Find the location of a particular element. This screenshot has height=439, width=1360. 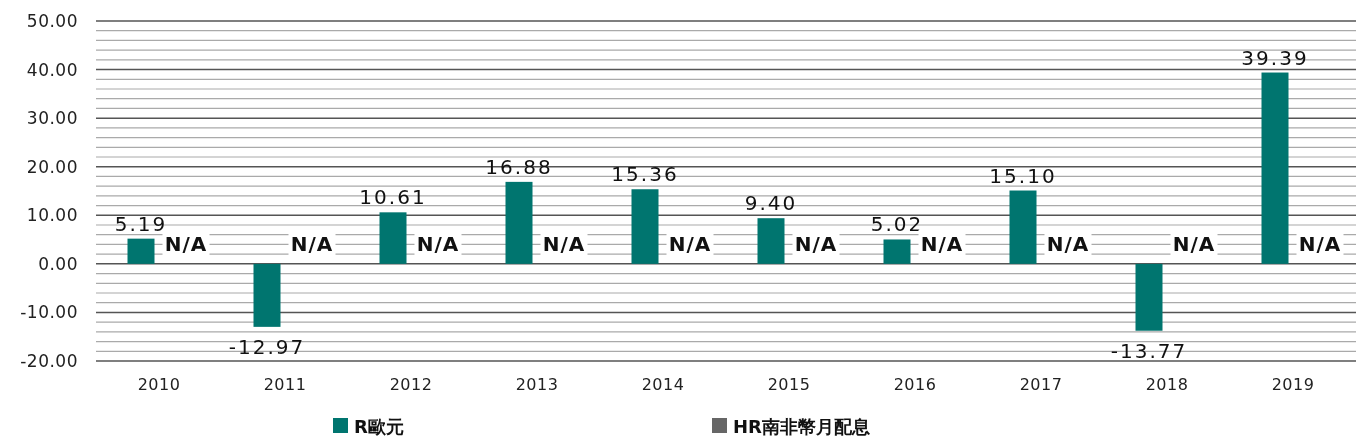

x-tick-label: 2011 is located at coordinates (285, 384).